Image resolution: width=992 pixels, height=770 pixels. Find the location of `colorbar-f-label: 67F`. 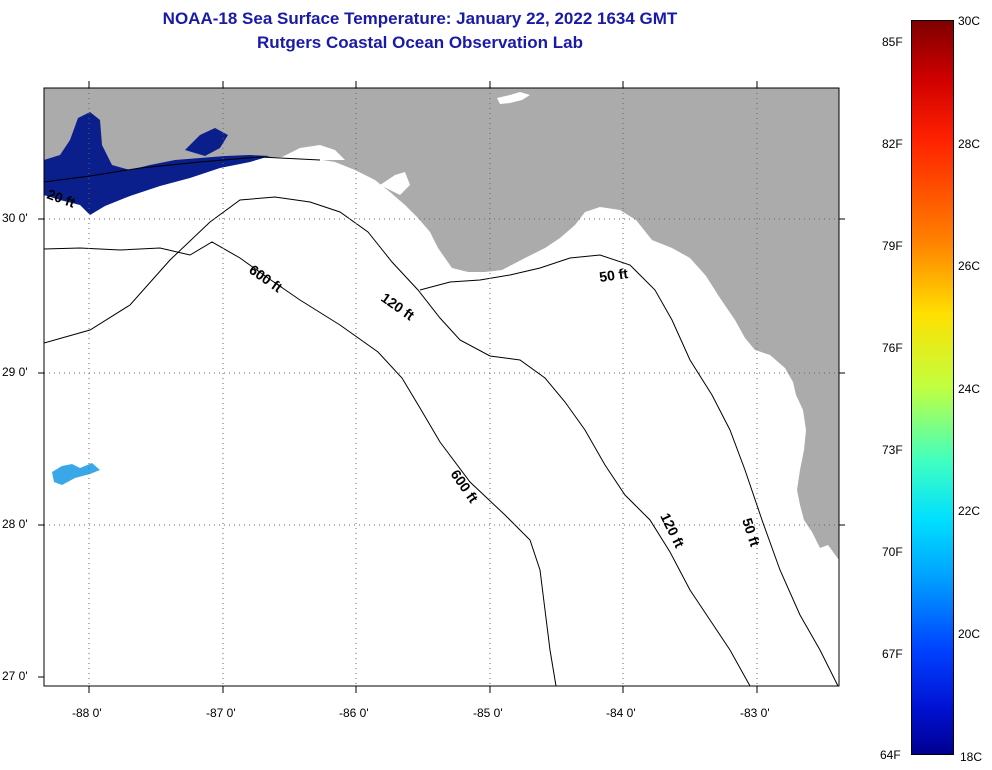

colorbar-f-label: 67F is located at coordinates (892, 654).